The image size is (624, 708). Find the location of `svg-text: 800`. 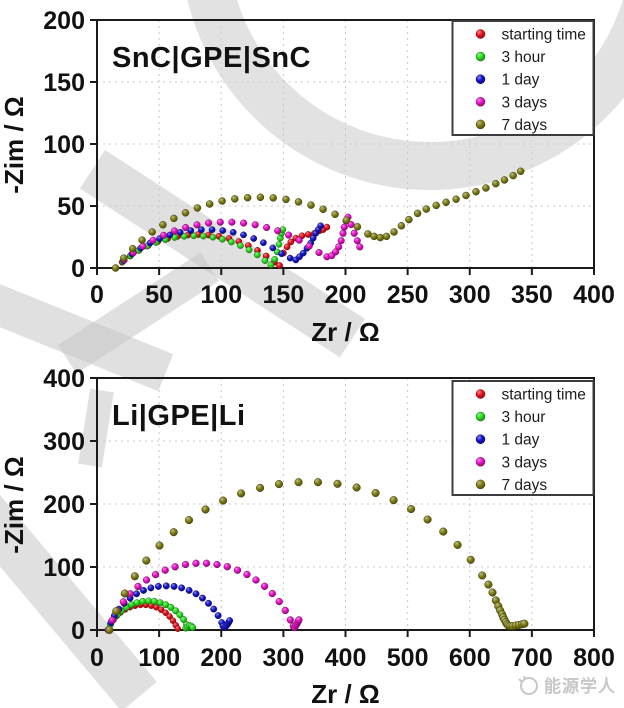

svg-text: 800 is located at coordinates (594, 658).